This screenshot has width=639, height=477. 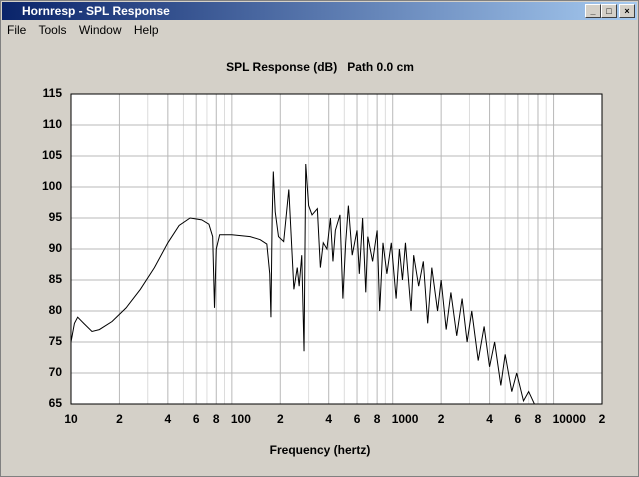 I want to click on menu-item: Help, so click(x=146, y=30).